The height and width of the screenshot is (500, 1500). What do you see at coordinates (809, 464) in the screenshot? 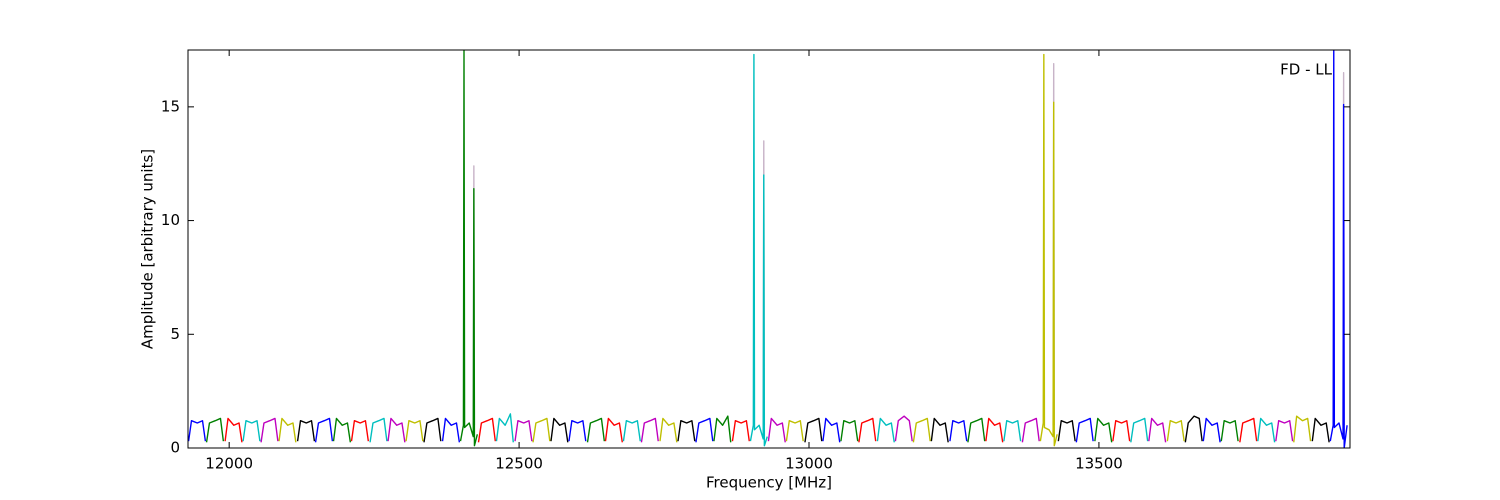
I see `x-tick-label: 13000` at bounding box center [809, 464].